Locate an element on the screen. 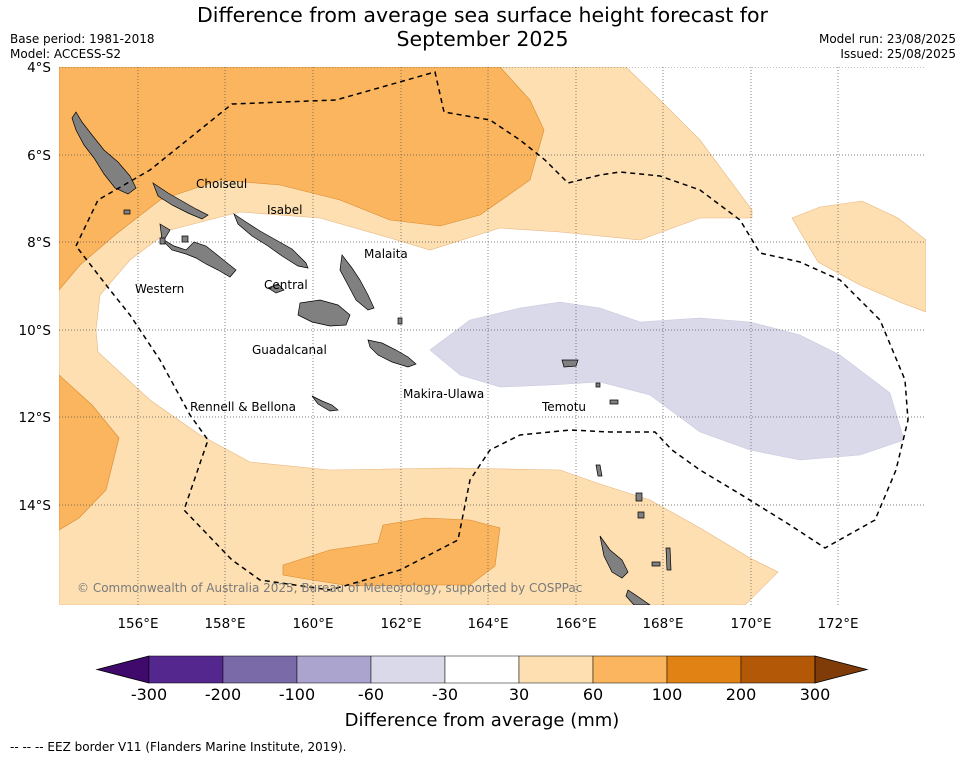  island-bougainville is located at coordinates (104, 153).